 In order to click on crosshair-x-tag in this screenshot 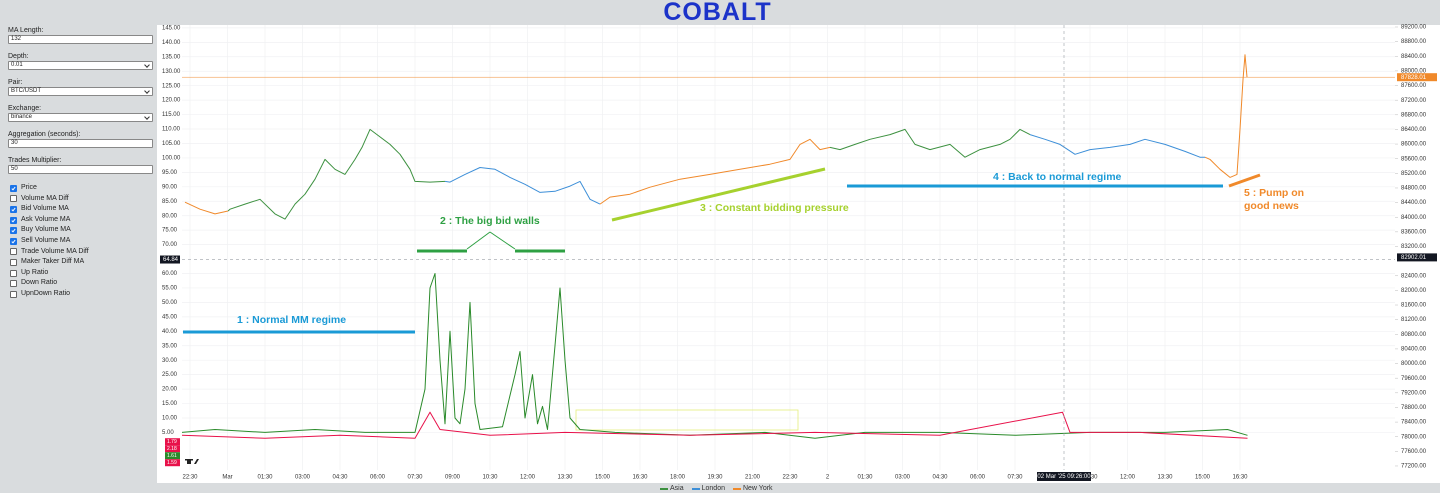, I will do `click(1064, 476)`.